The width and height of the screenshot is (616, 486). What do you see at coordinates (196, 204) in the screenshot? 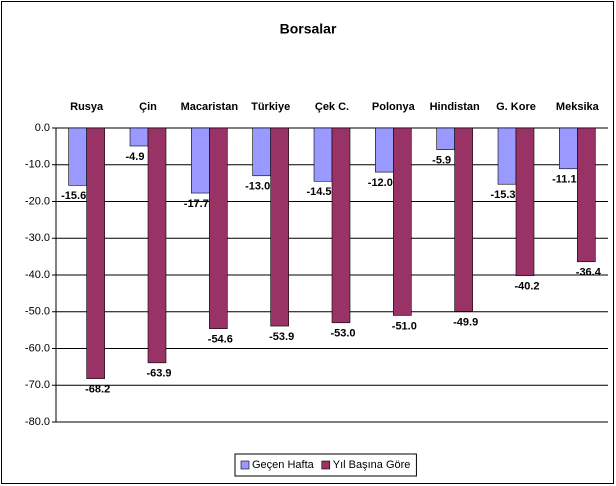
I see `data-label: -17.7` at bounding box center [196, 204].